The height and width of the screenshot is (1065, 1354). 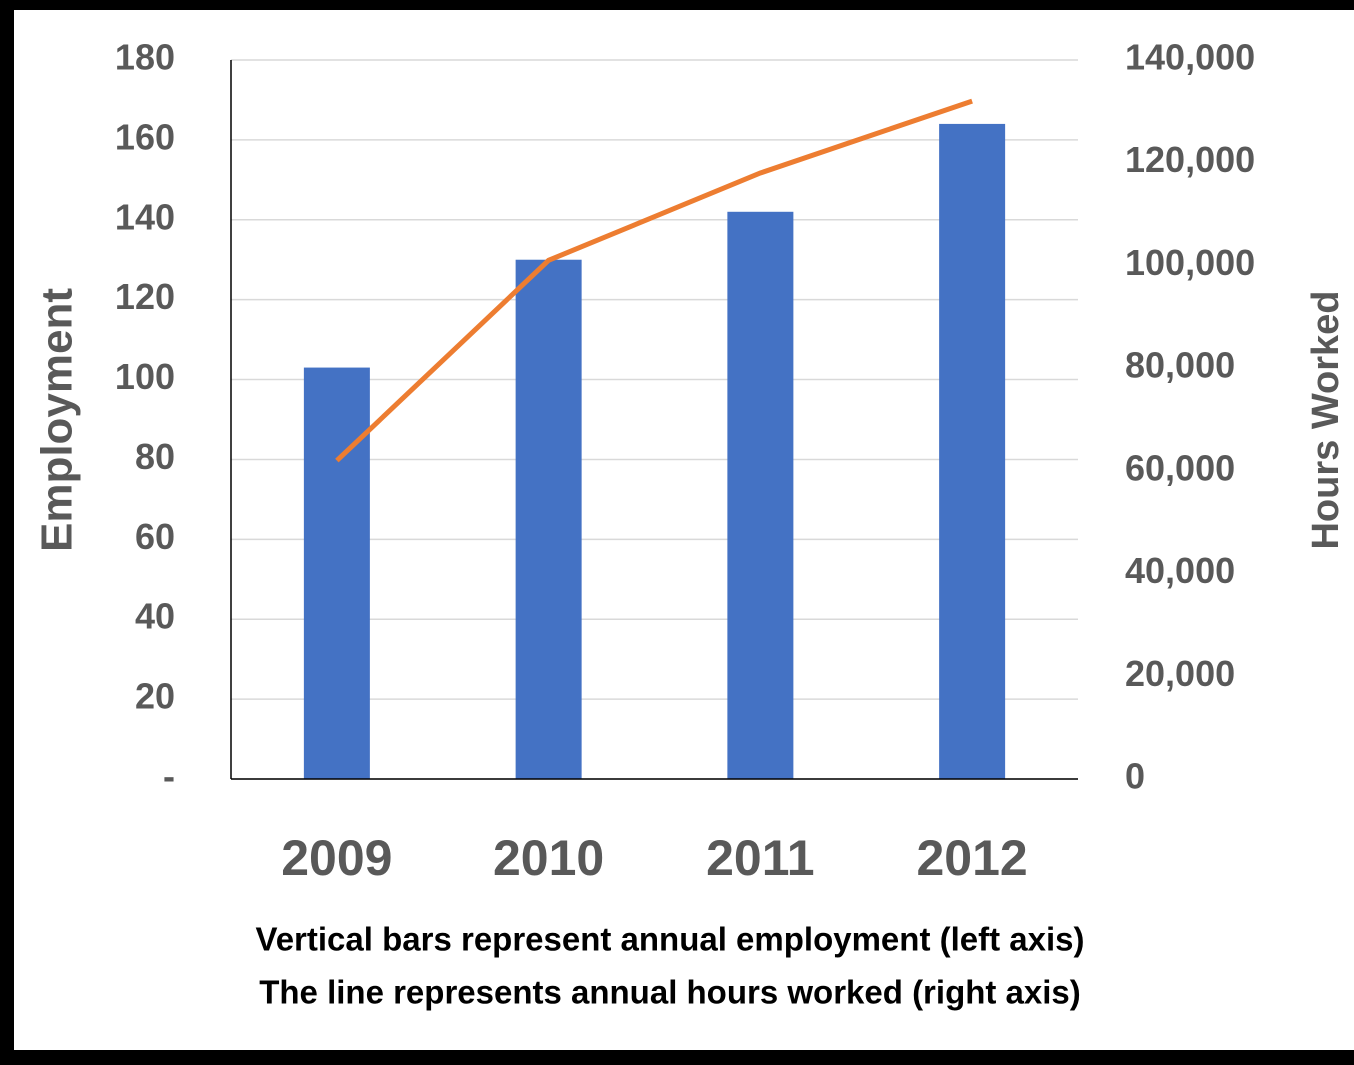 What do you see at coordinates (1135, 776) in the screenshot?
I see `y2-tick-label: 0` at bounding box center [1135, 776].